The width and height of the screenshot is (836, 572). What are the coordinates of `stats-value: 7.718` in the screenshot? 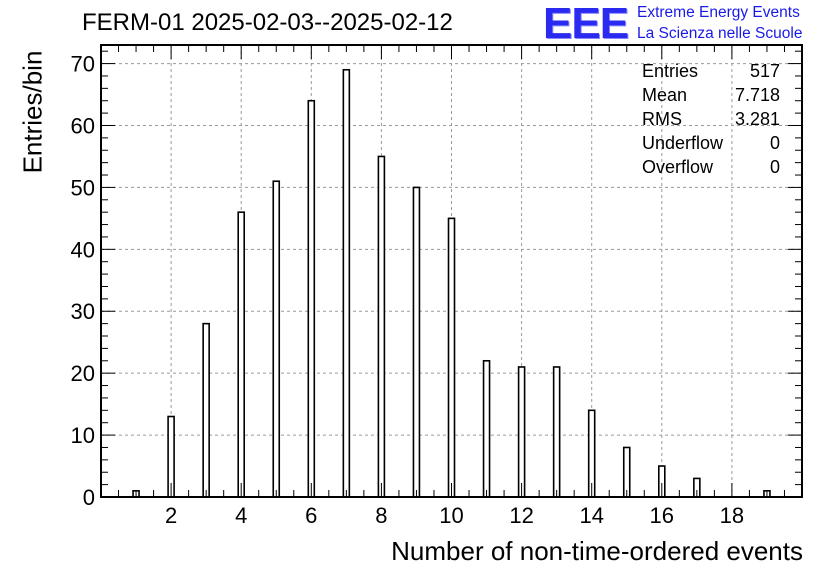 It's located at (757, 95).